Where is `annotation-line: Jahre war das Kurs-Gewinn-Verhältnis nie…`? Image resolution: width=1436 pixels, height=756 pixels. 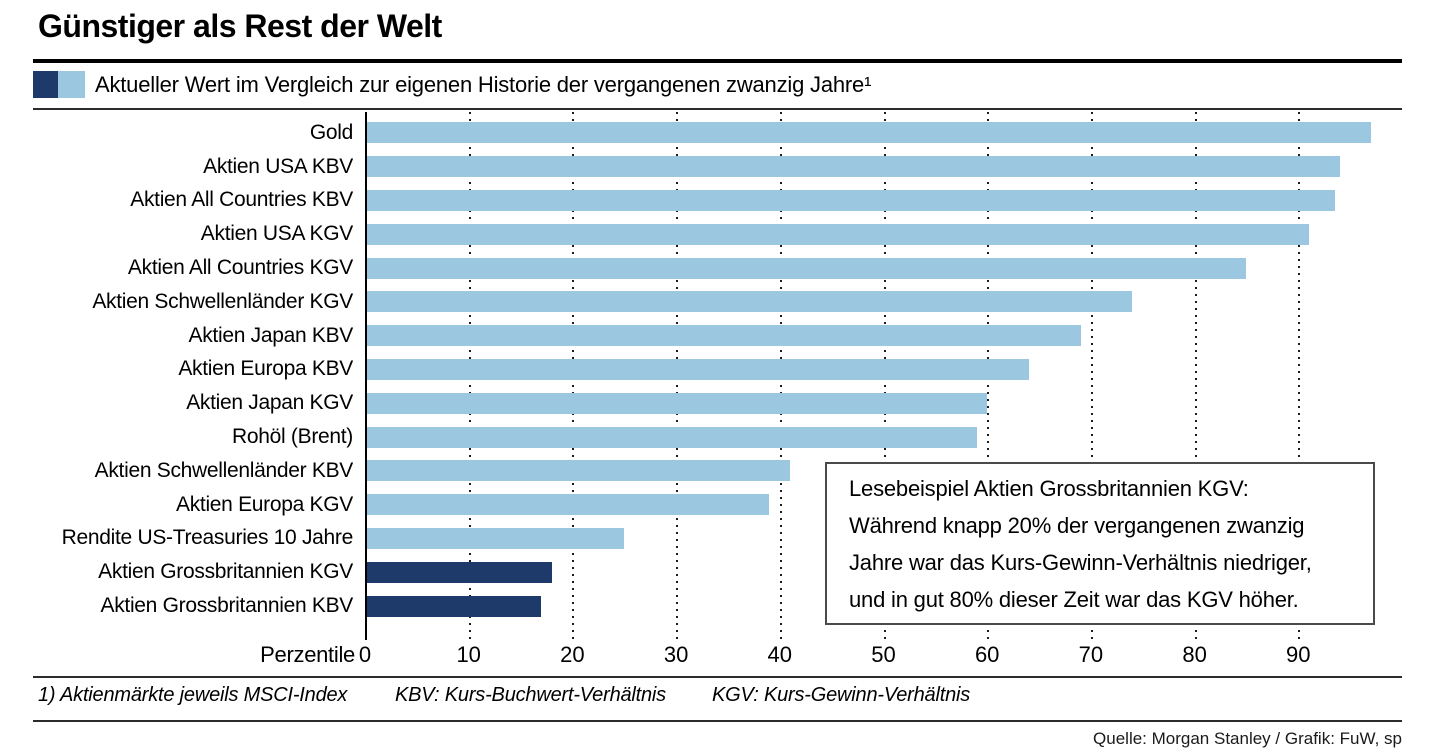
annotation-line: Jahre war das Kurs-Gewinn-Verhältnis nie… is located at coordinates (1080, 562).